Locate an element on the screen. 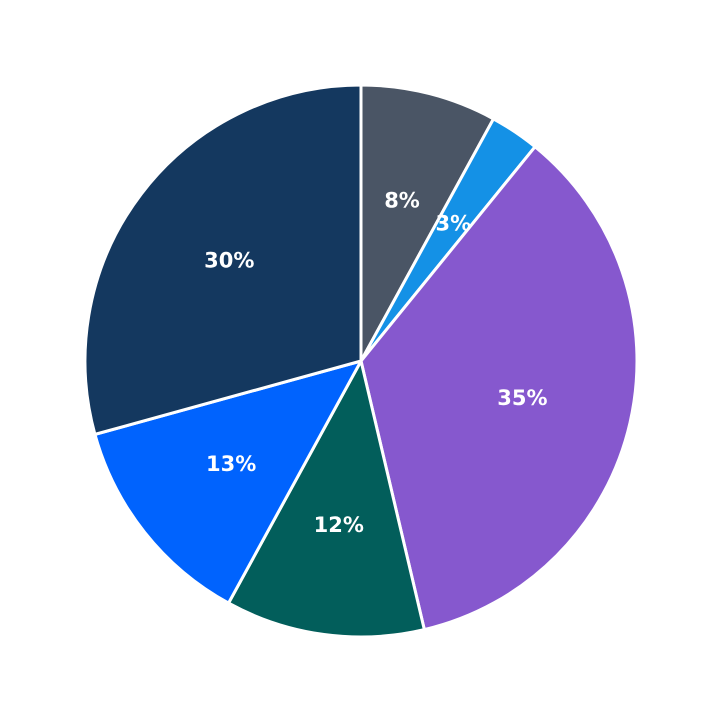 This screenshot has height=723, width=723. slice-label: 12% is located at coordinates (339, 525).